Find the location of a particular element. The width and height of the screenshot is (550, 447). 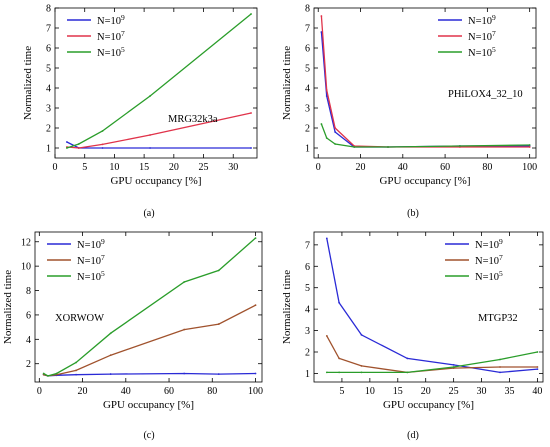

panel-caption: (c) is located at coordinates (148, 435).